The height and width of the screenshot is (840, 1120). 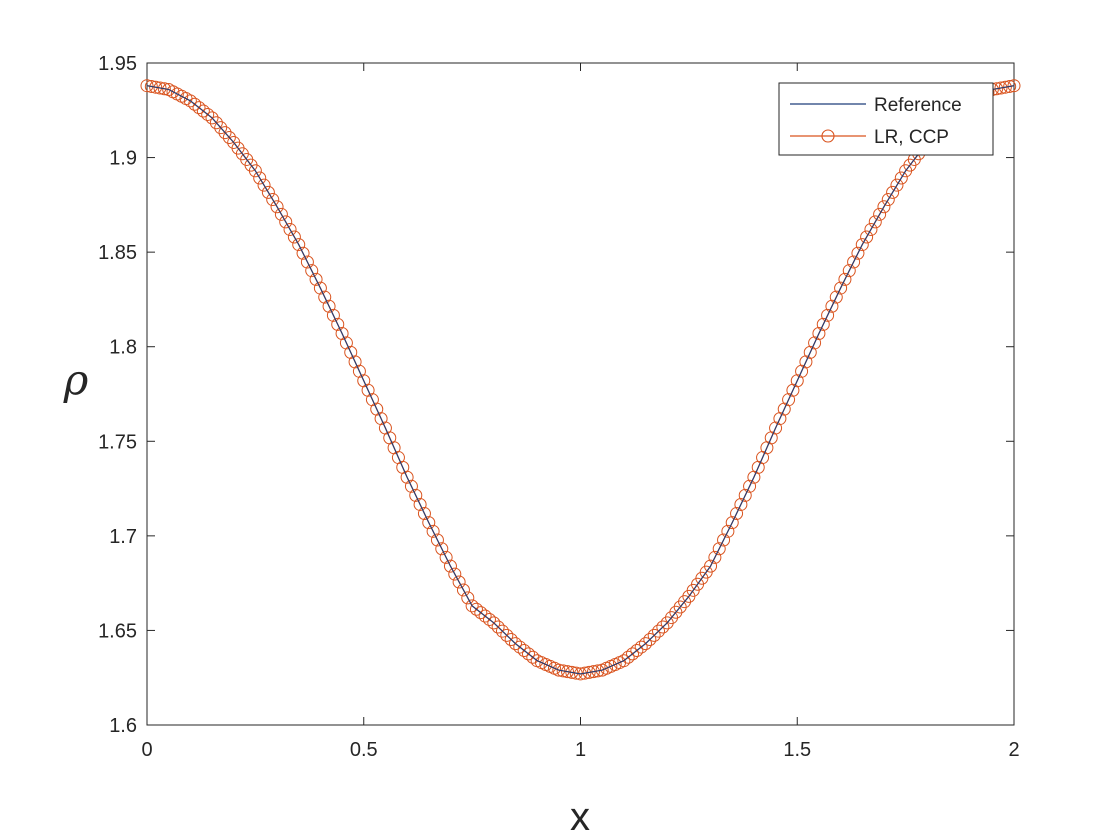 What do you see at coordinates (580, 750) in the screenshot?
I see `x-tick-label: 1` at bounding box center [580, 750].